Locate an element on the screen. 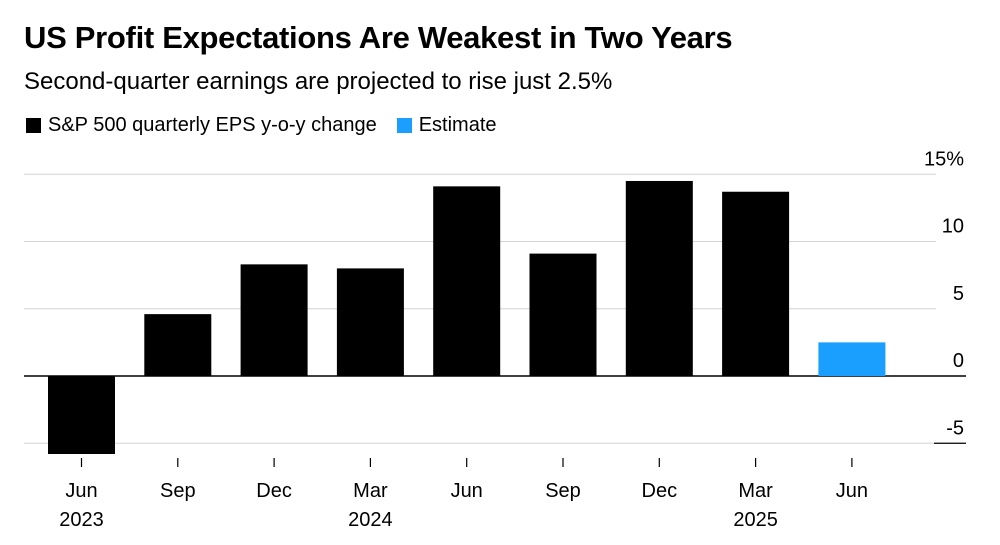 The height and width of the screenshot is (545, 1000). y-tick-label: -5 is located at coordinates (955, 428).